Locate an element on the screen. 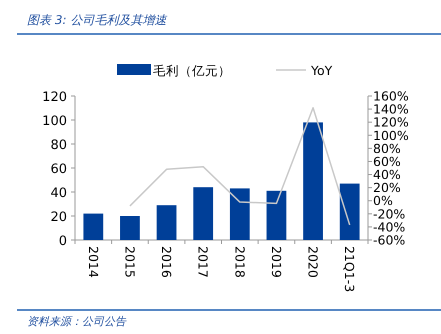 This screenshot has height=334, width=441. y2-tick-label: 160% is located at coordinates (391, 96).